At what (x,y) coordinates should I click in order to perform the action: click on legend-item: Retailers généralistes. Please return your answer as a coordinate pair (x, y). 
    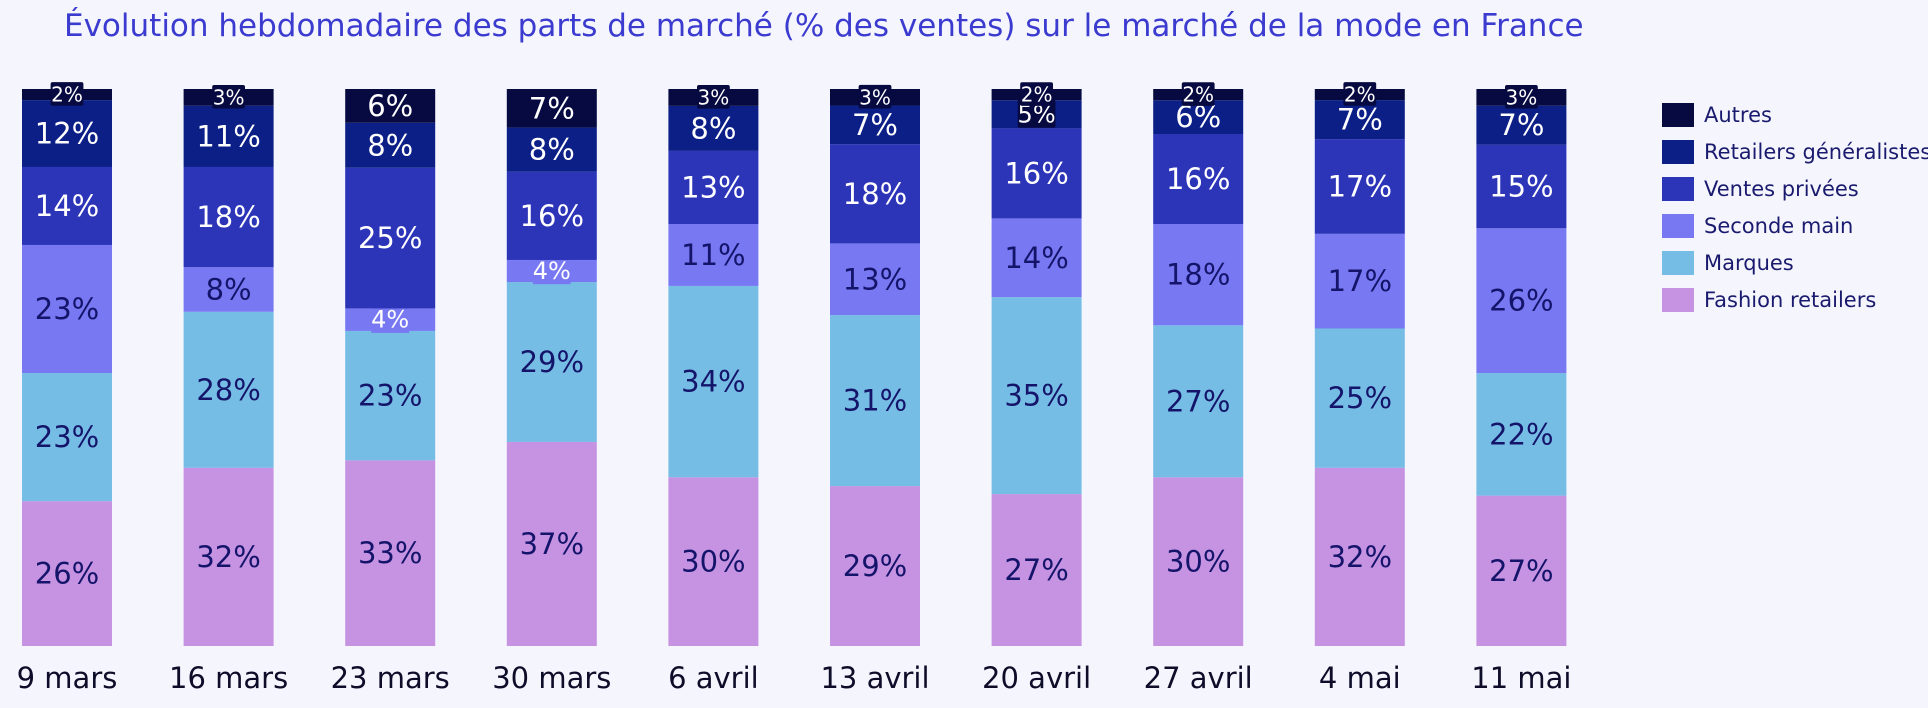
    Looking at the image, I should click on (1795, 151).